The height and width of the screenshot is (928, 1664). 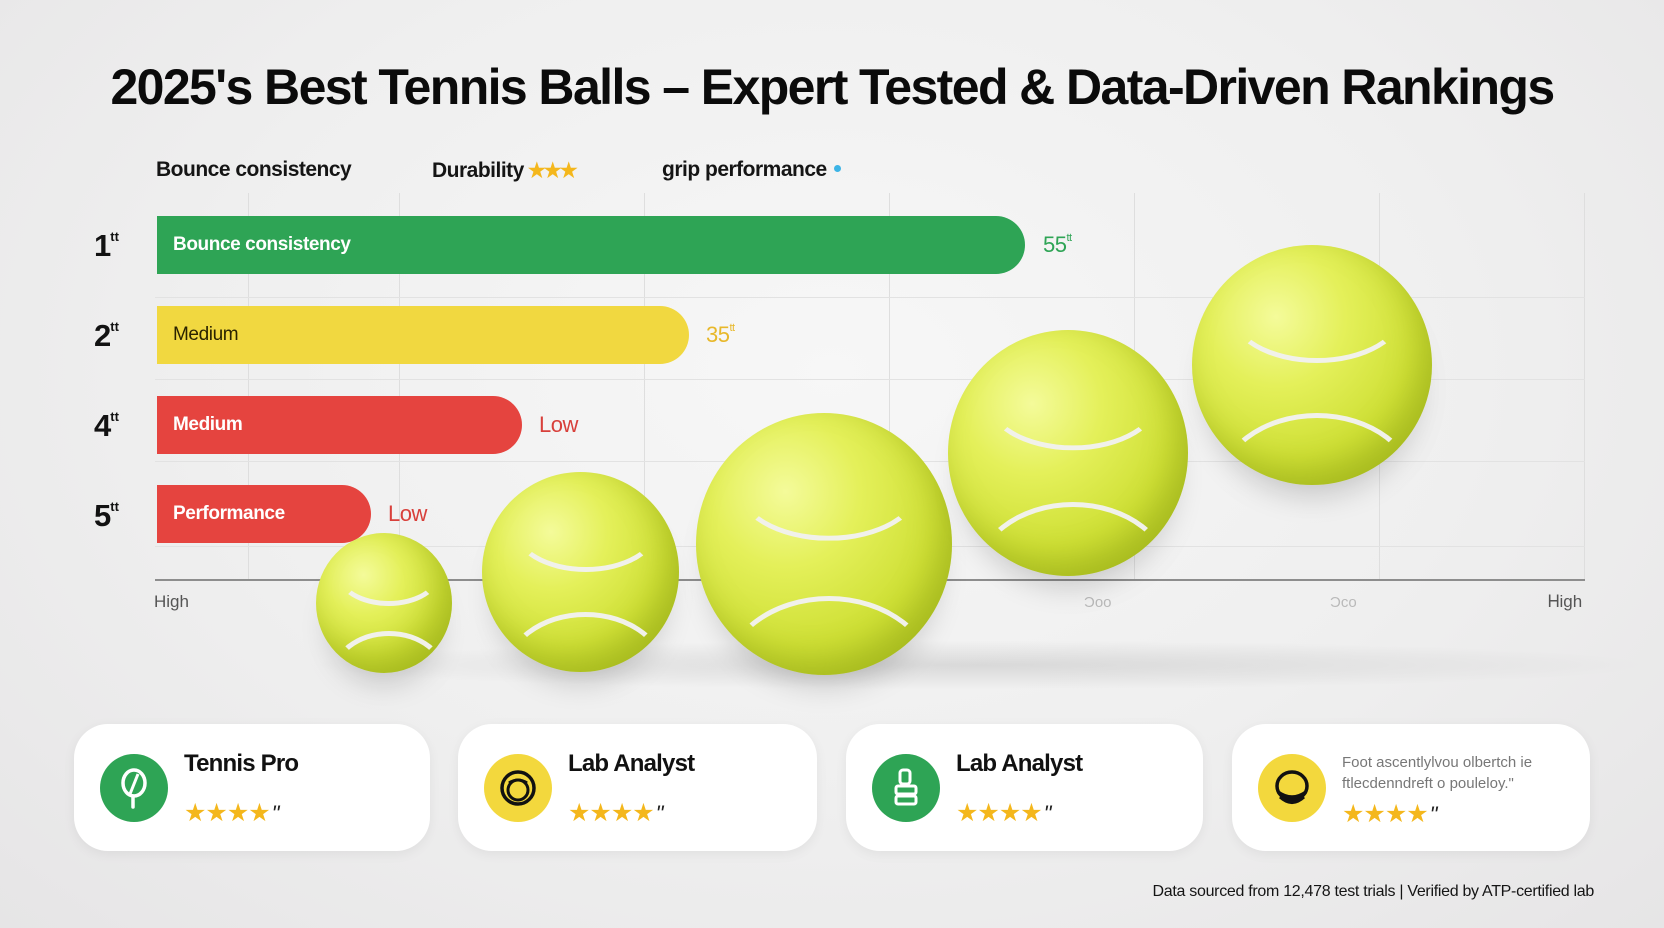 I want to click on bar-value: 55tt, so click(x=1057, y=244).